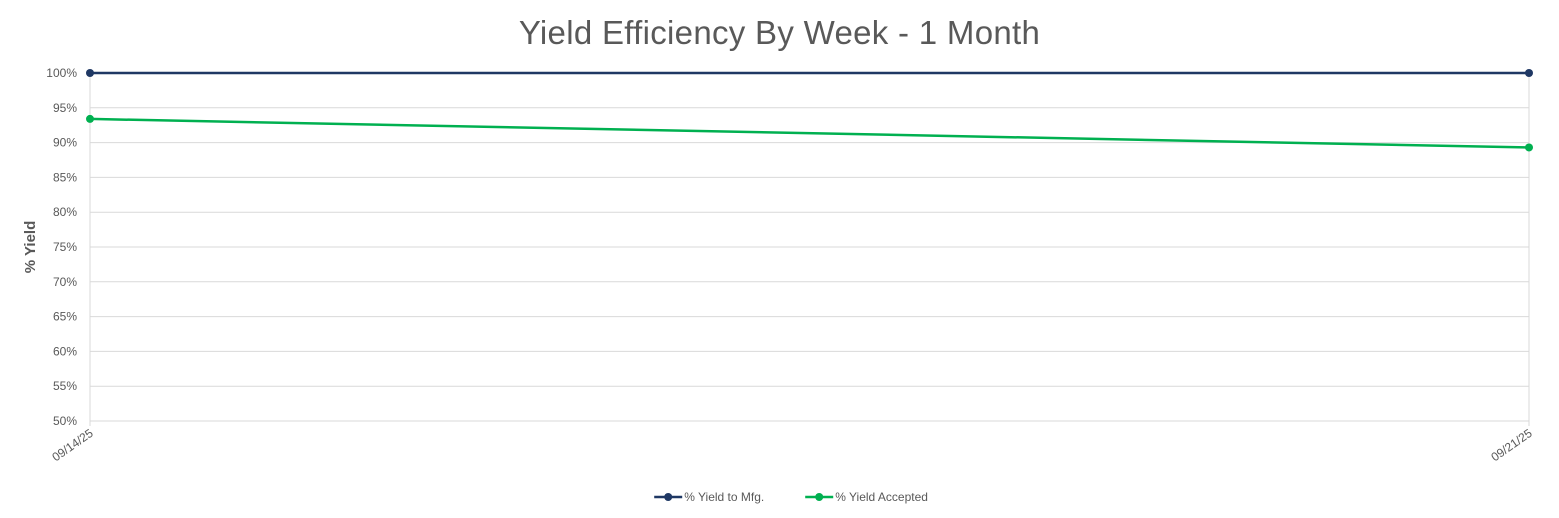  What do you see at coordinates (65, 351) in the screenshot?
I see `y-tick-label: 60%` at bounding box center [65, 351].